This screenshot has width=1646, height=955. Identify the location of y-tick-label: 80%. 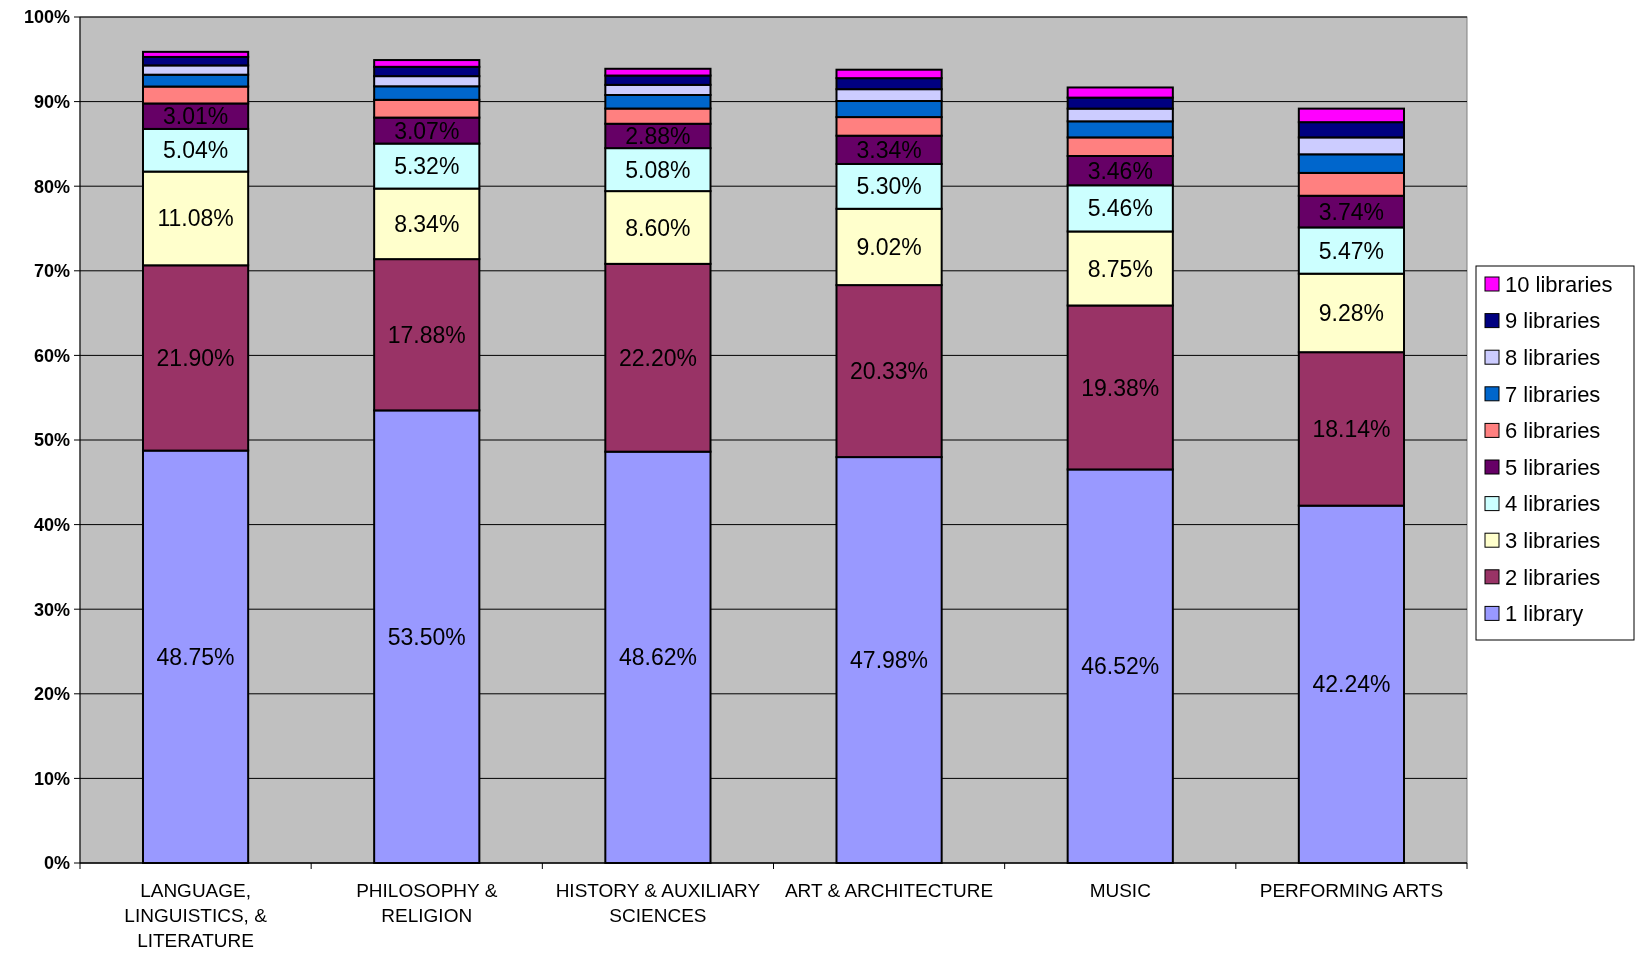
(51, 186).